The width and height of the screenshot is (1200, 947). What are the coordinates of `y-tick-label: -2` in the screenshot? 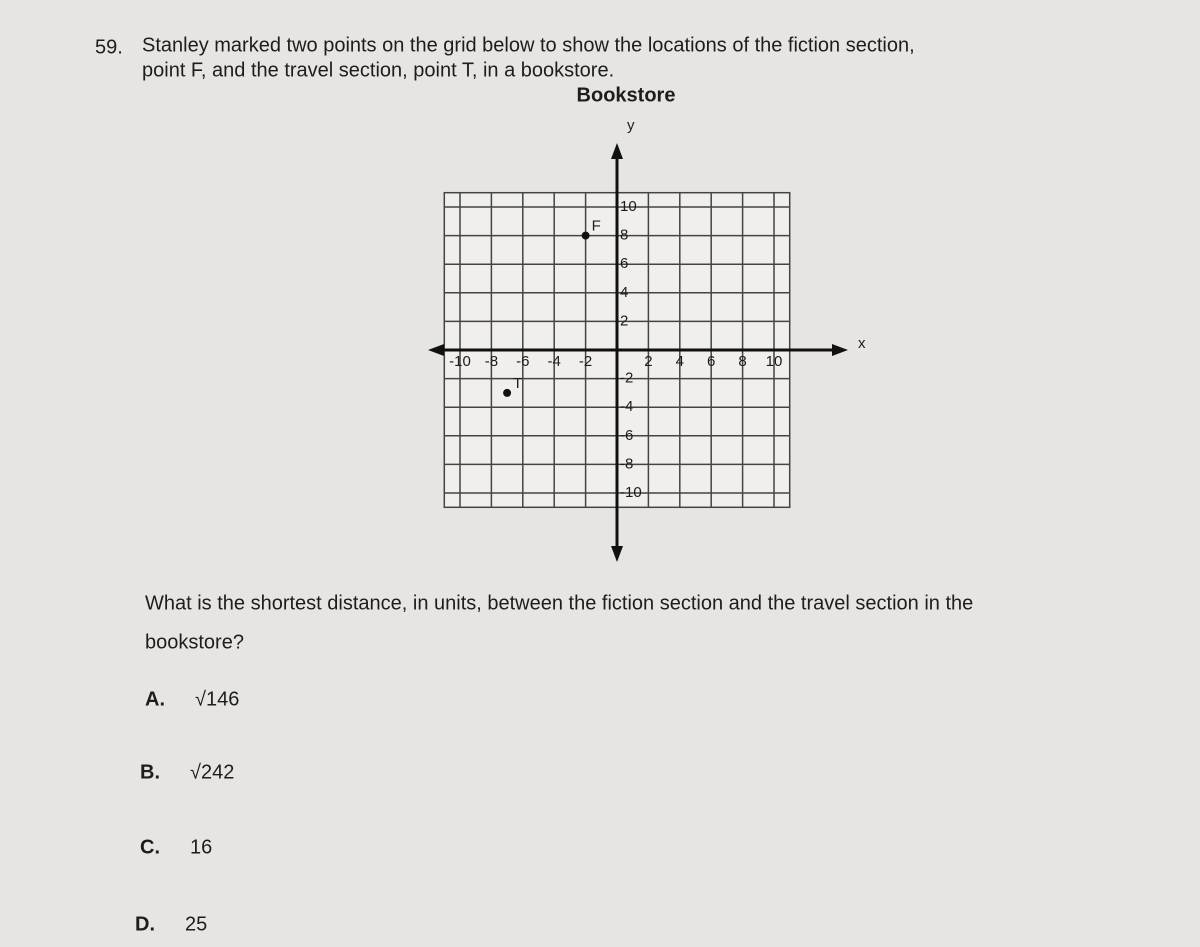 It's located at (626, 378).